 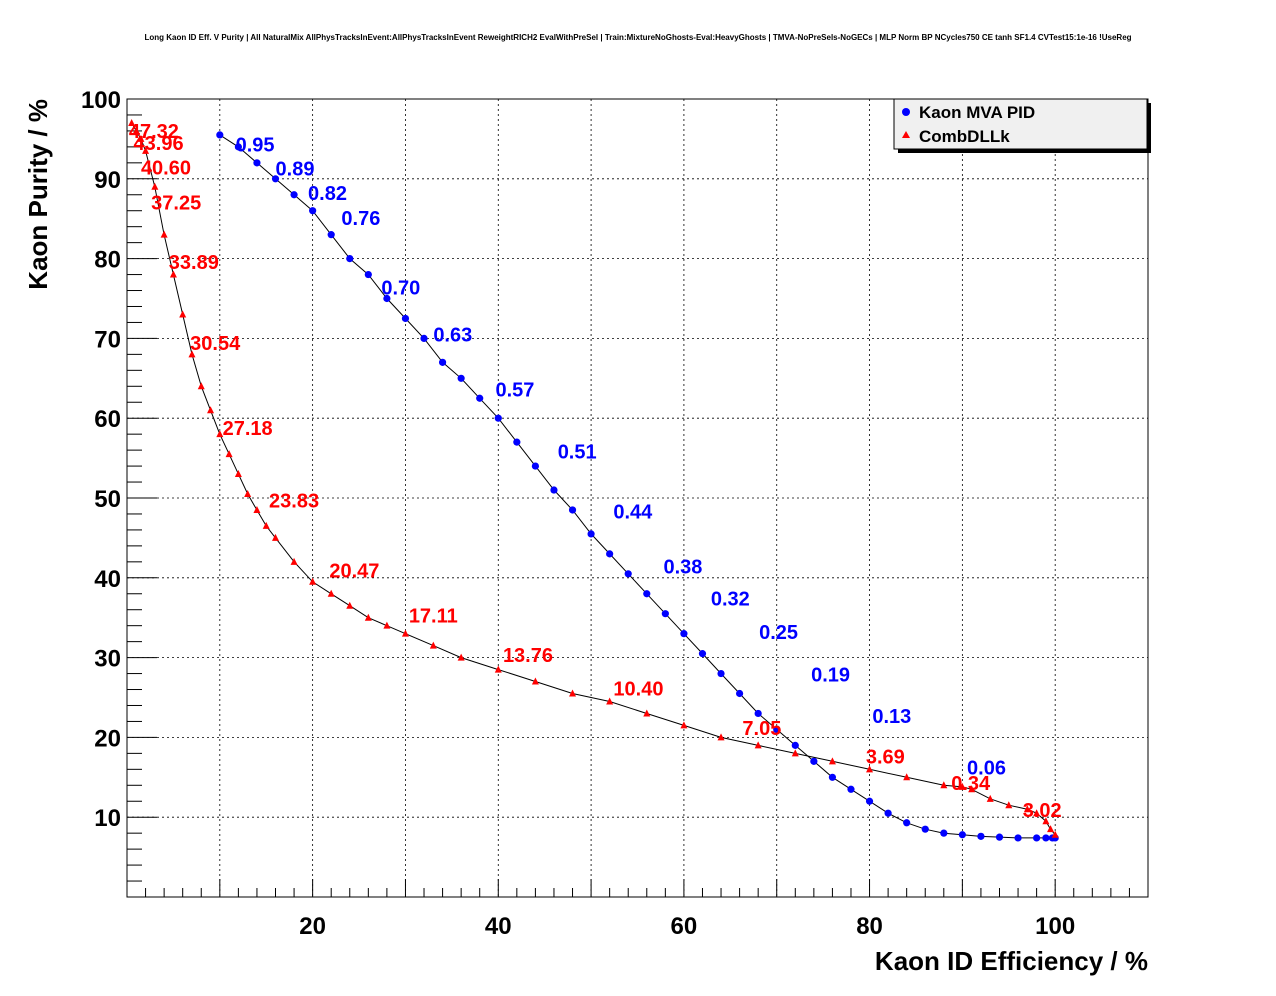 I want to click on x-tick-label: 80, so click(x=869, y=926).